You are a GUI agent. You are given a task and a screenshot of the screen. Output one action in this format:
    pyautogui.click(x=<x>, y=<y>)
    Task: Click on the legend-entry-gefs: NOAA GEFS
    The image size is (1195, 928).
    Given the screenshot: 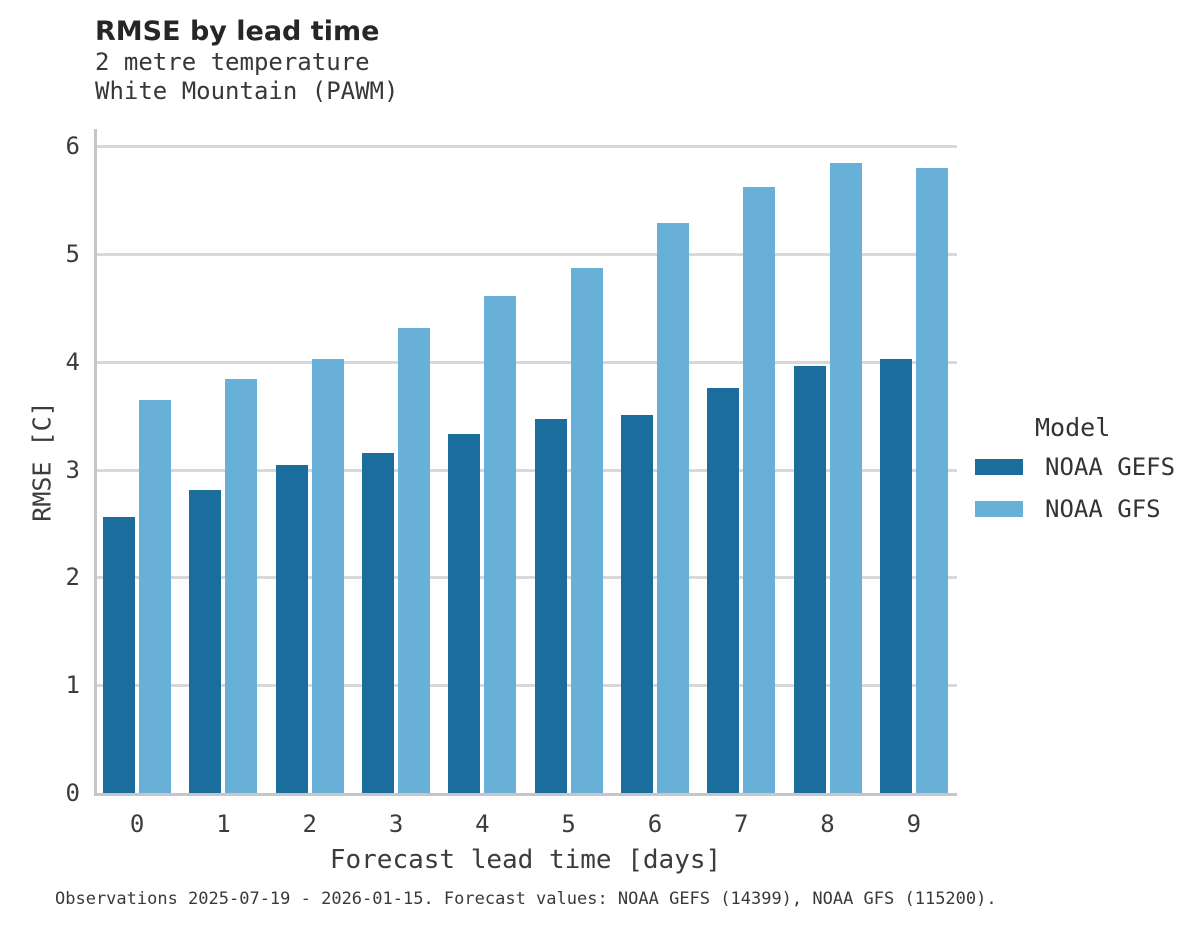 What is the action you would take?
    pyautogui.click(x=1082, y=467)
    